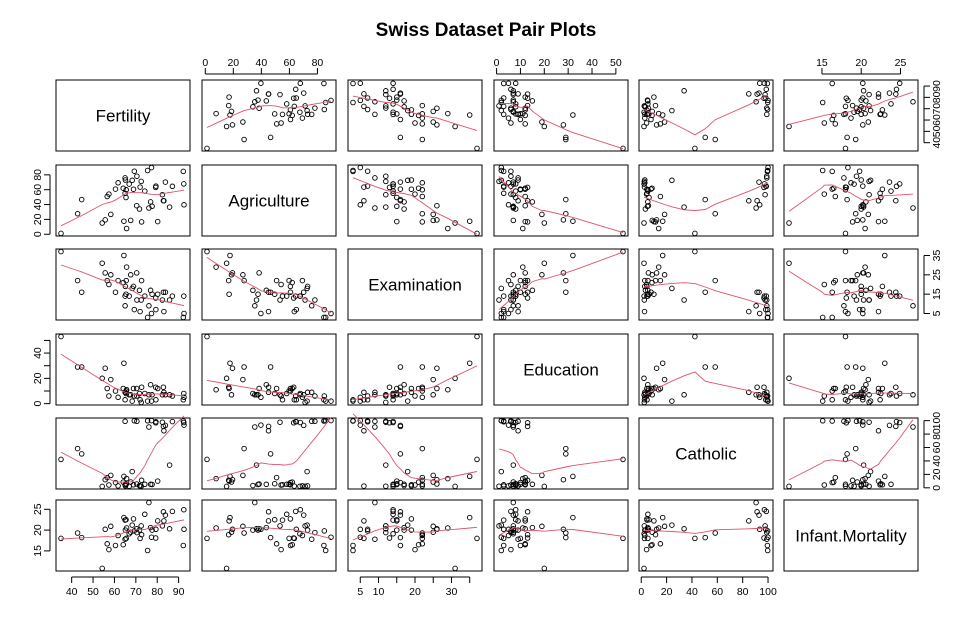 The height and width of the screenshot is (629, 973). Describe the element at coordinates (851, 200) in the screenshot. I see `panel-agriculture-vs-infant.mortality` at that location.